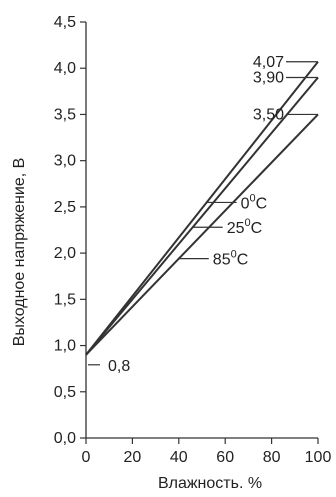 This screenshot has height=497, width=336. I want to click on end-value-label: 3,90, so click(268, 77).